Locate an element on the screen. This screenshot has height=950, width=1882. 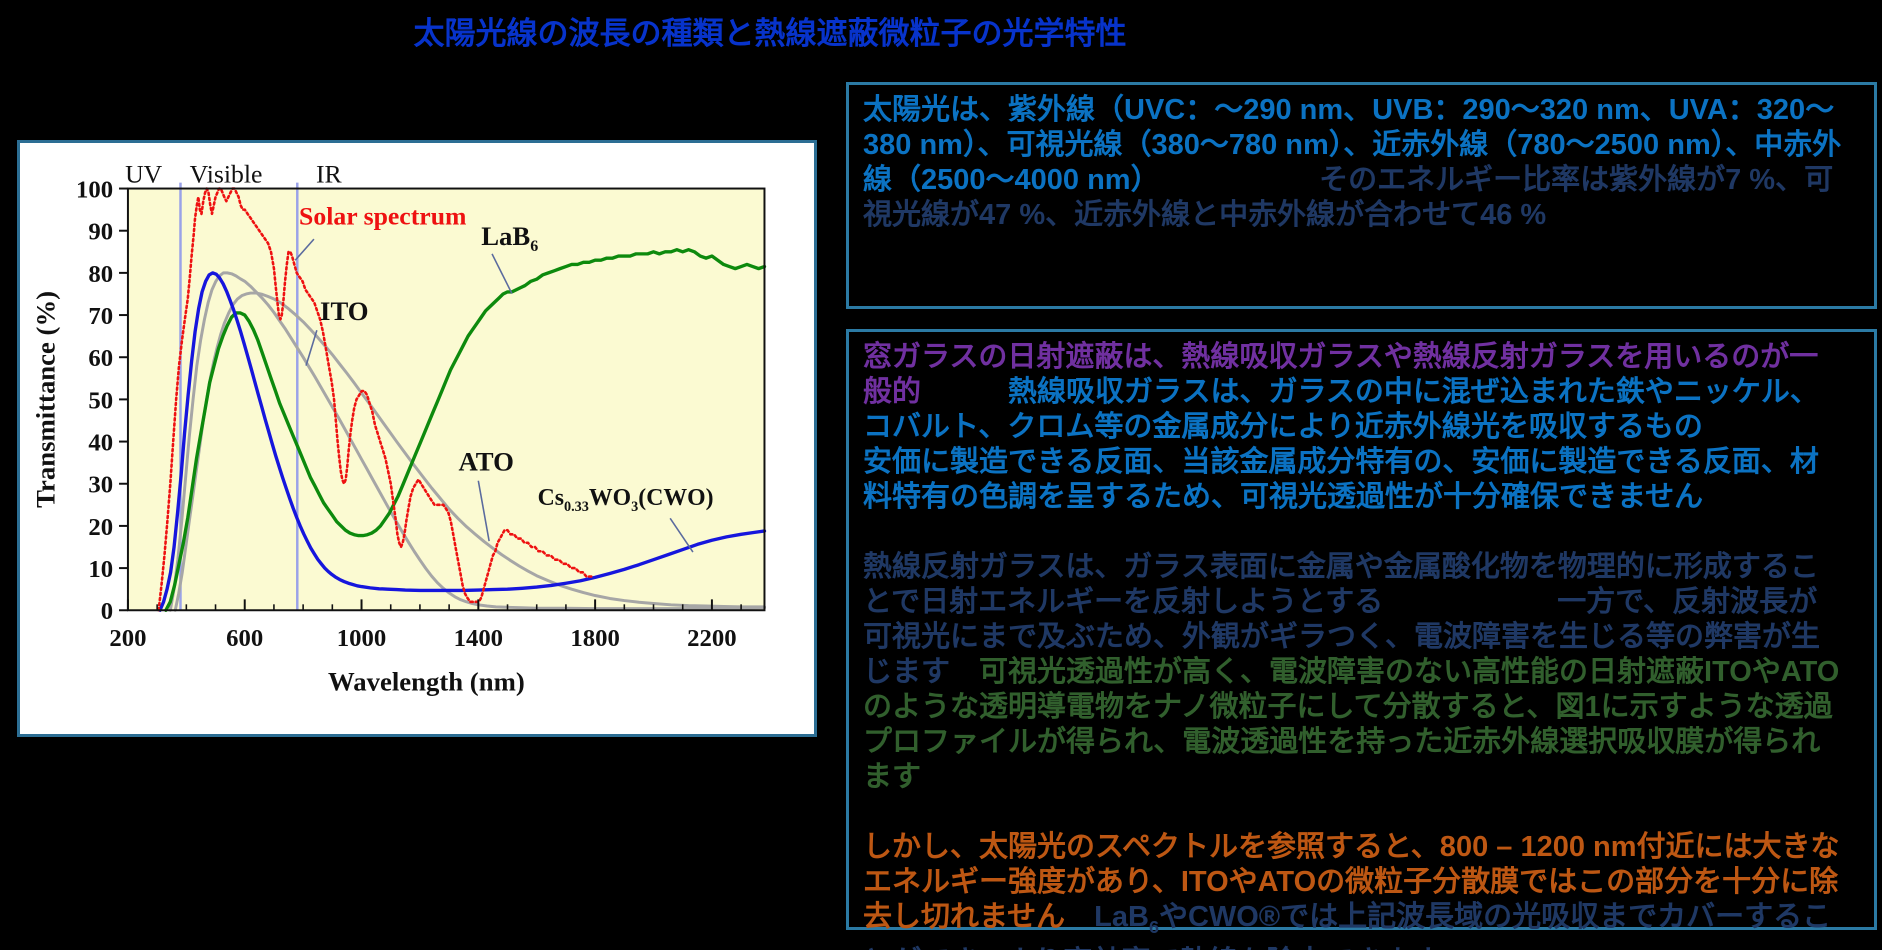
y-tick-label: 80 is located at coordinates (100, 274).